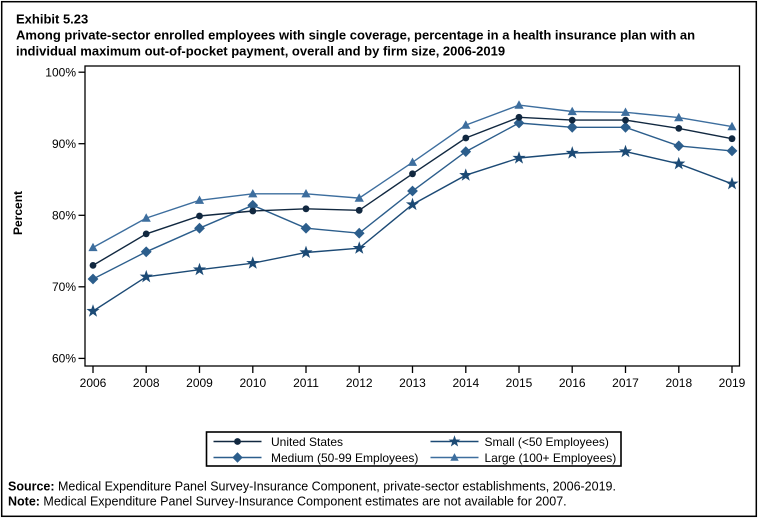 The width and height of the screenshot is (758, 518). I want to click on svg-text: 100%, so click(60, 73).